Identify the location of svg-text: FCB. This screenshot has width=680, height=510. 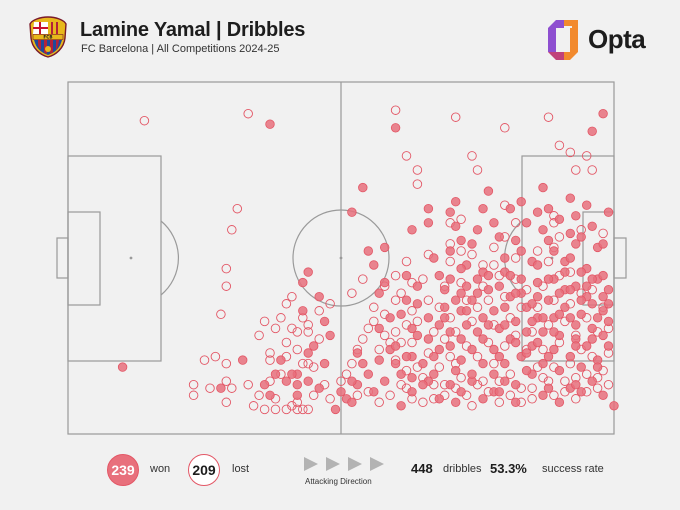
(47, 37).